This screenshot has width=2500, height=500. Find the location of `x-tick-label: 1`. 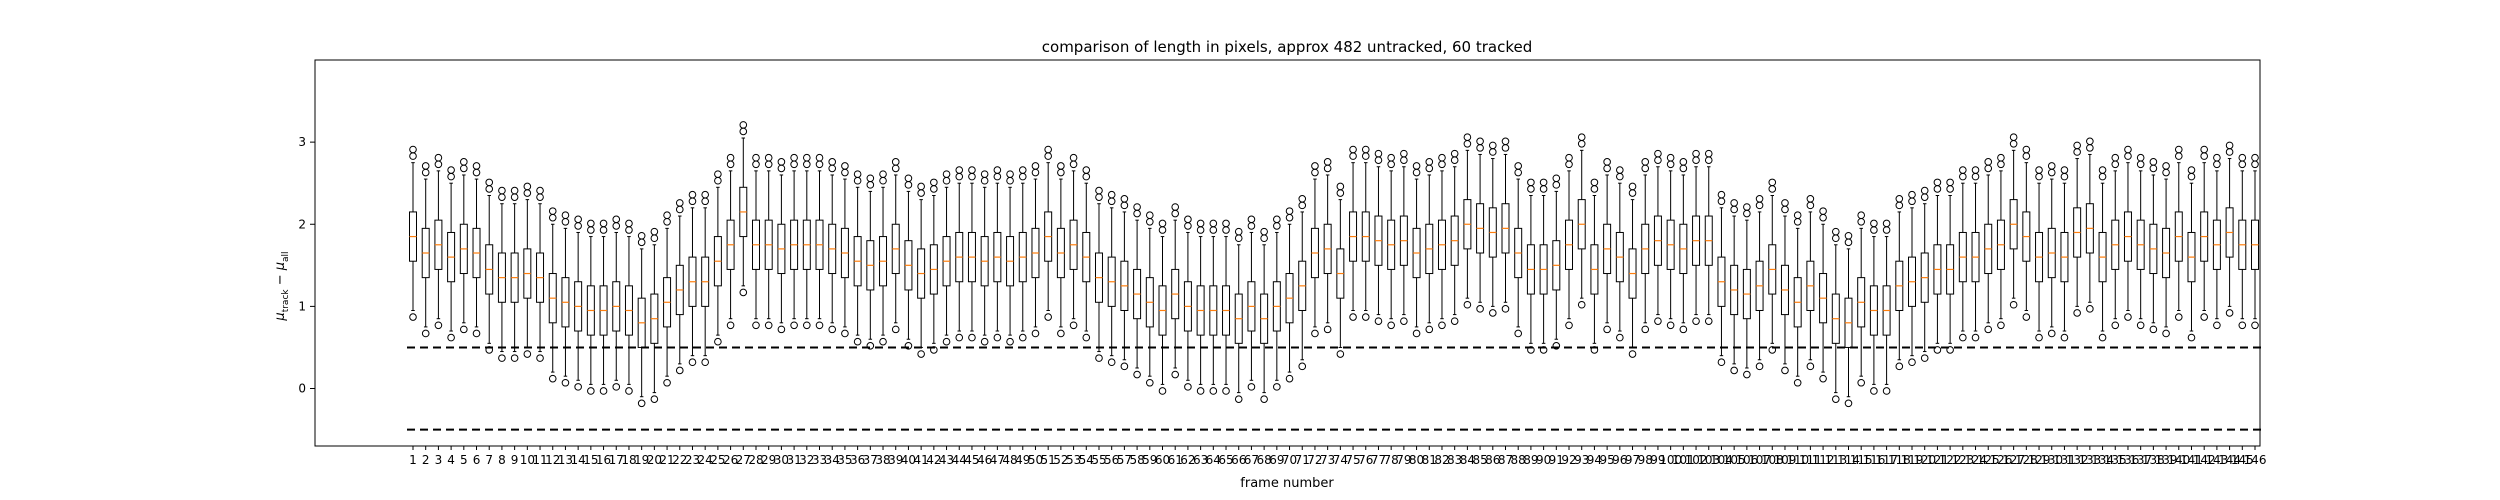

x-tick-label: 1 is located at coordinates (413, 460).